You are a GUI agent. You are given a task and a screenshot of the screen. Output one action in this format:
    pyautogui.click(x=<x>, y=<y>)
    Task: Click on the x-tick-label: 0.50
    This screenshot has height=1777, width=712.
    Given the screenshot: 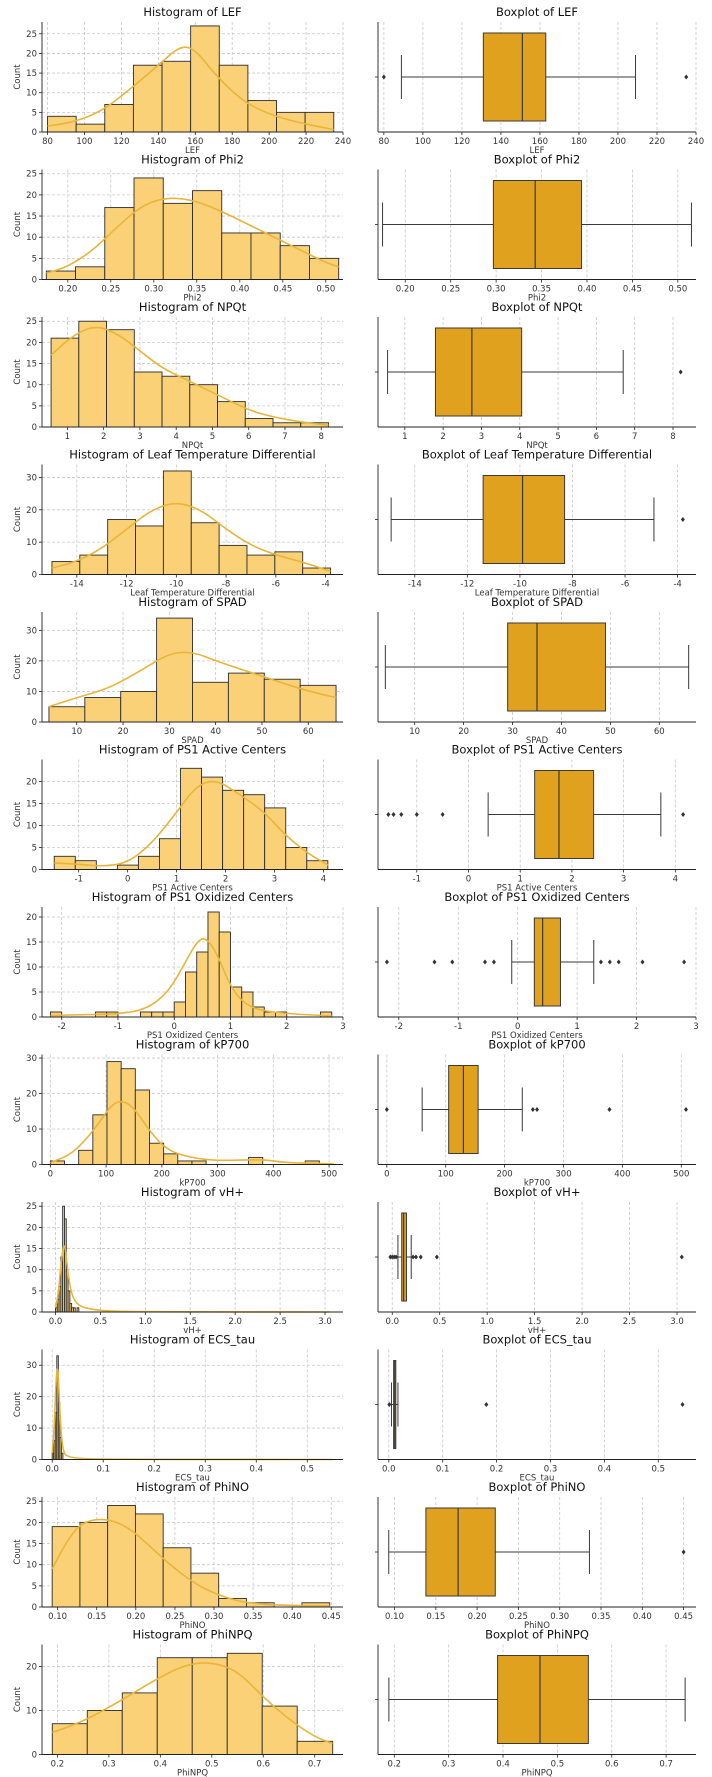 What is the action you would take?
    pyautogui.click(x=677, y=290)
    